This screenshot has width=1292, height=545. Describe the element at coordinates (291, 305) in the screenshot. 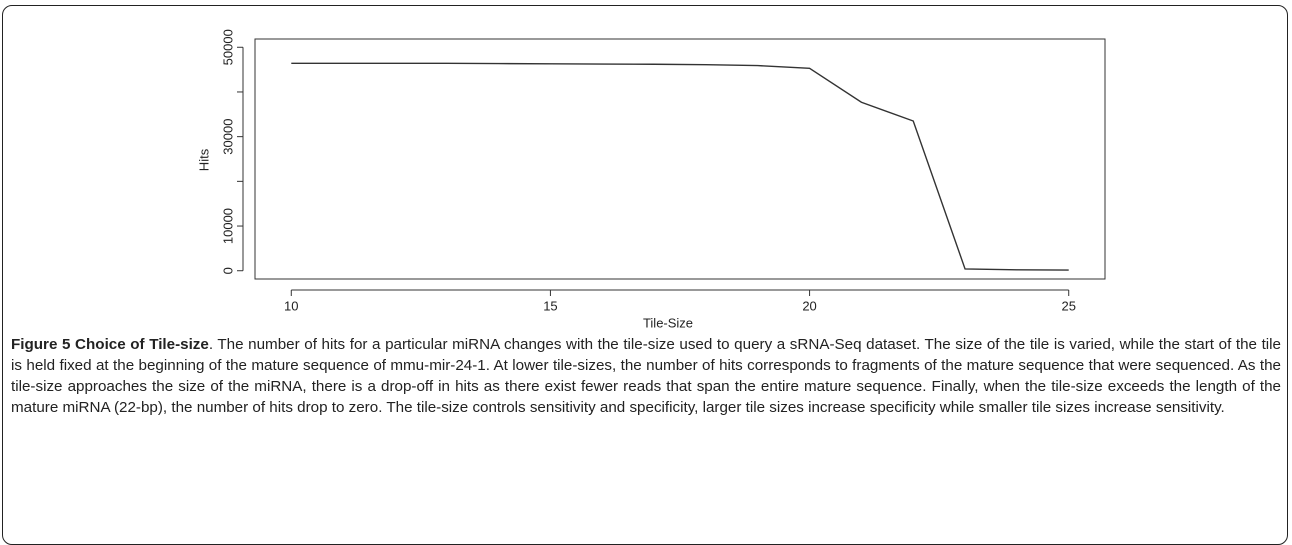

I see `x-tick-label: 10` at that location.